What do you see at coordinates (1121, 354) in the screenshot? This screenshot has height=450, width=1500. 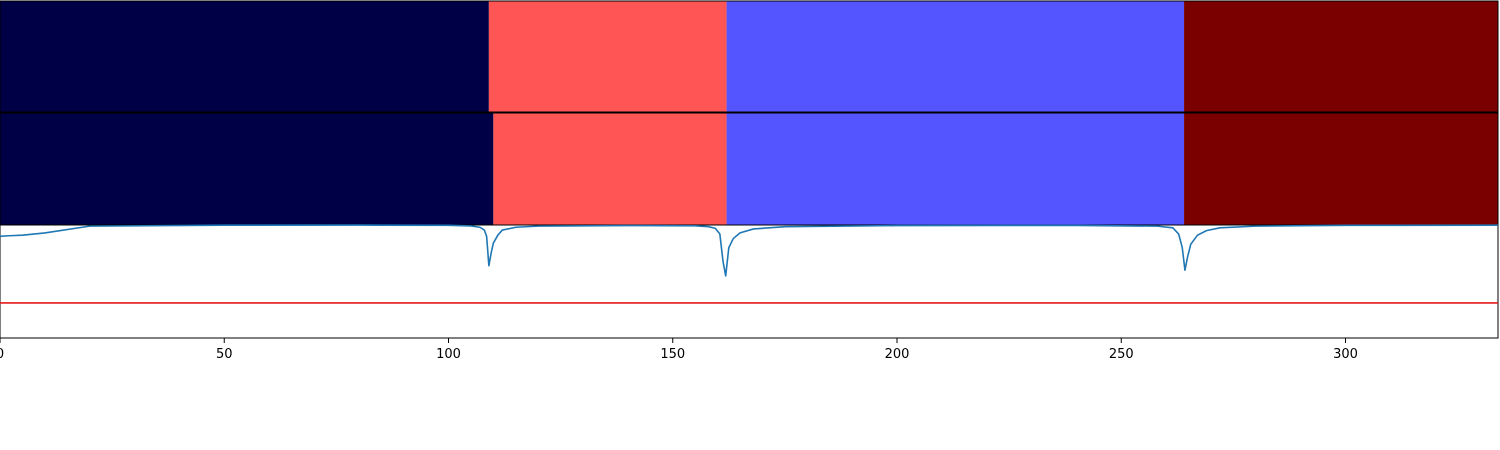 I see `x-tick-label: 250` at bounding box center [1121, 354].